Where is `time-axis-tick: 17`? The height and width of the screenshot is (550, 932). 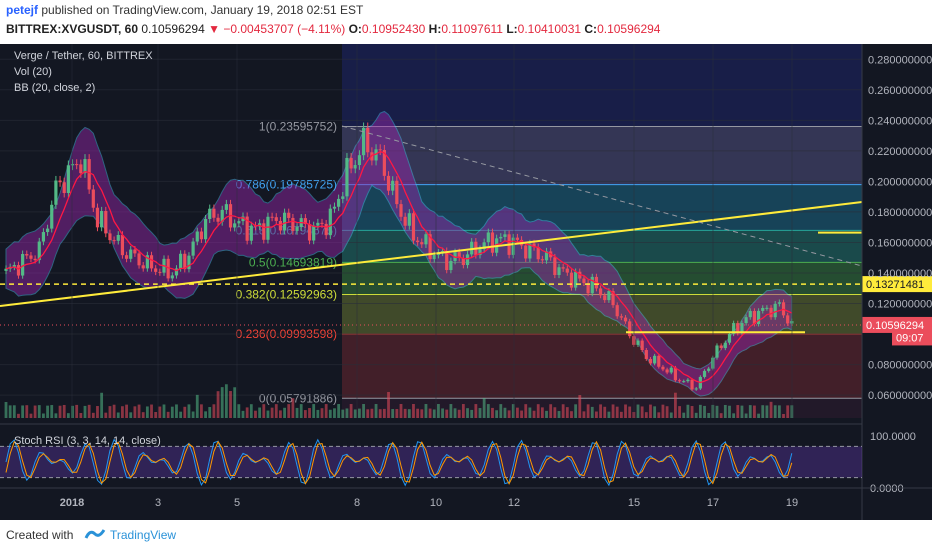 time-axis-tick: 17 is located at coordinates (713, 503).